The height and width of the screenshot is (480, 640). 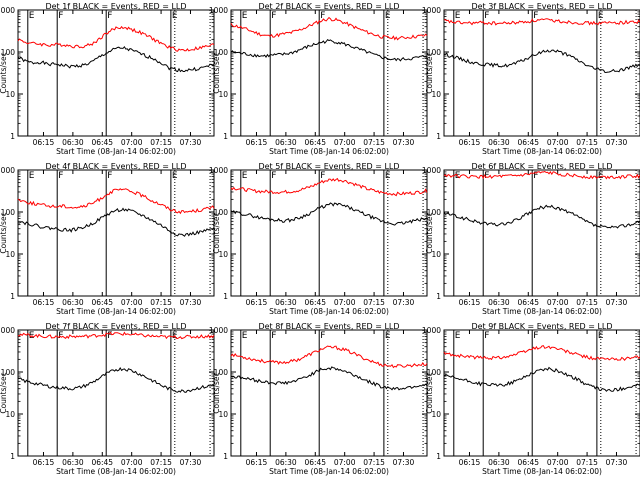 I want to click on panel-title: Det 3f BLACK = Events, RED = LLD, so click(x=541, y=6).